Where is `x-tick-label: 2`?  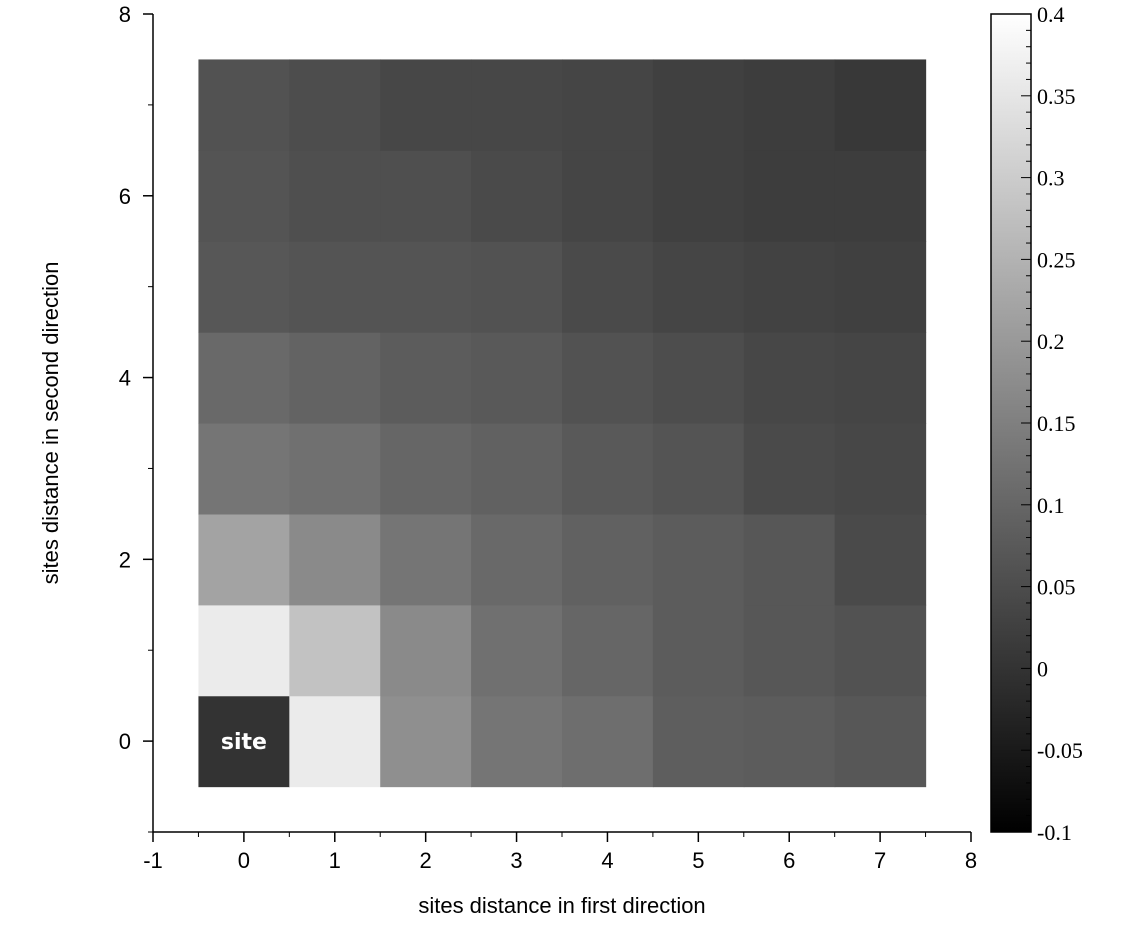 x-tick-label: 2 is located at coordinates (426, 860).